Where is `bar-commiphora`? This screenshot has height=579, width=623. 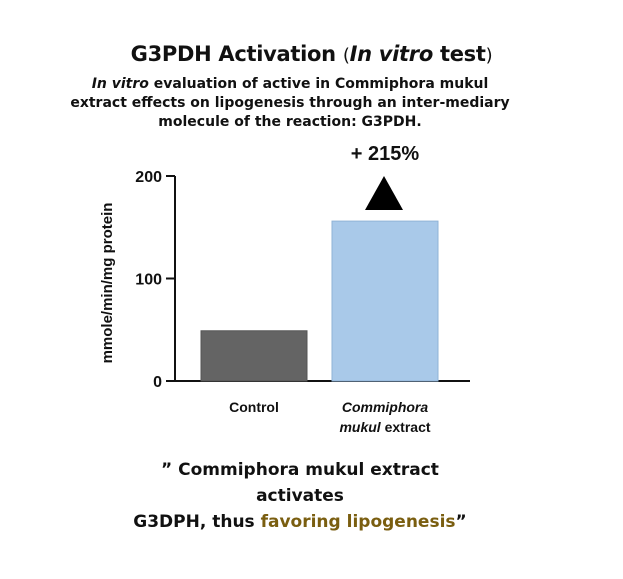 bar-commiphora is located at coordinates (385, 301).